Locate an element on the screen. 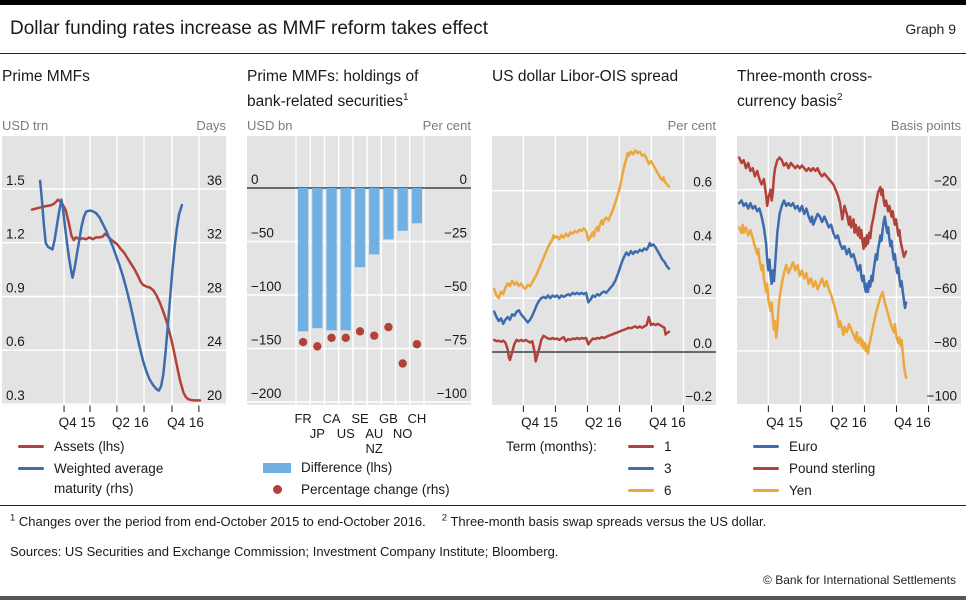 The height and width of the screenshot is (603, 966). legend-label: 1 is located at coordinates (668, 446).